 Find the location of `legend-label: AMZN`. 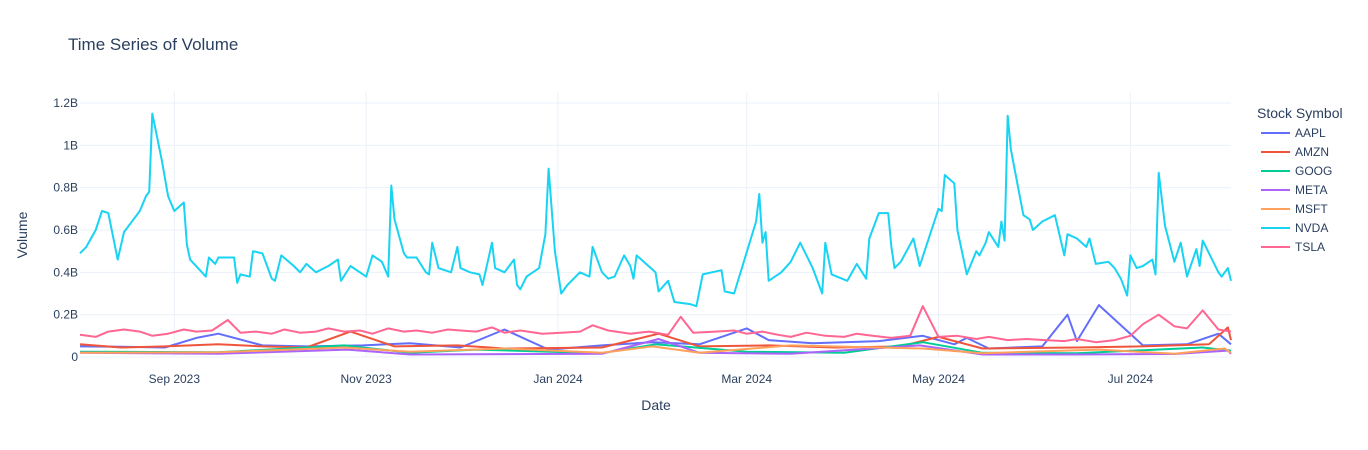

legend-label: AMZN is located at coordinates (1312, 152).